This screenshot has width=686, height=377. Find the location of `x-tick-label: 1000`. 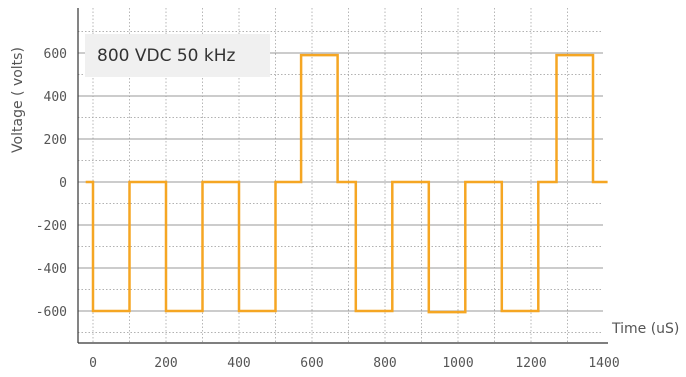

x-tick-label: 1000 is located at coordinates (457, 363).